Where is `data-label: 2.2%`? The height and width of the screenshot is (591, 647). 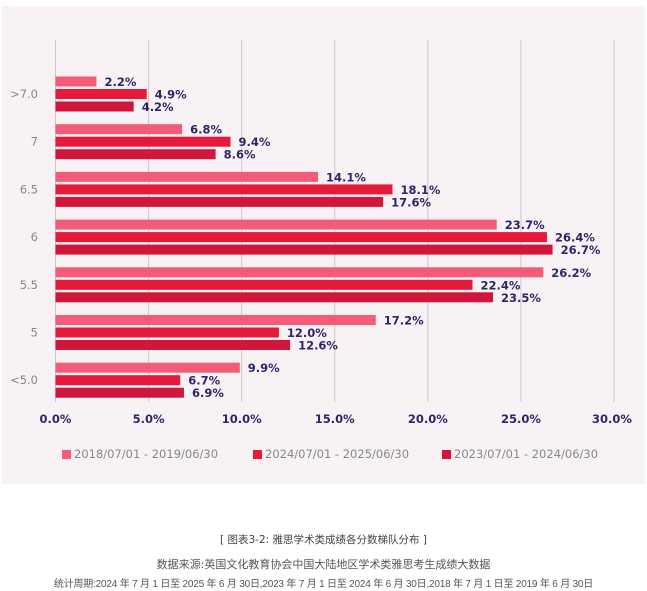 data-label: 2.2% is located at coordinates (120, 82).